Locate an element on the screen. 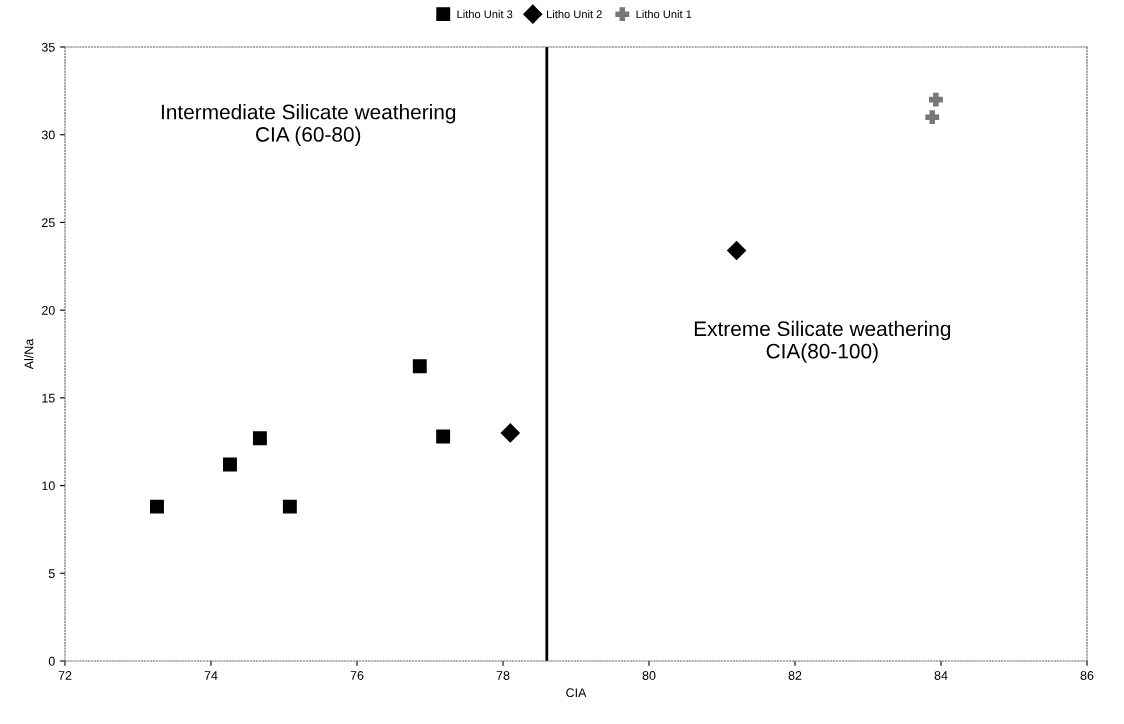 Image resolution: width=1124 pixels, height=724 pixels. x-tick-label: 84 is located at coordinates (941, 675).